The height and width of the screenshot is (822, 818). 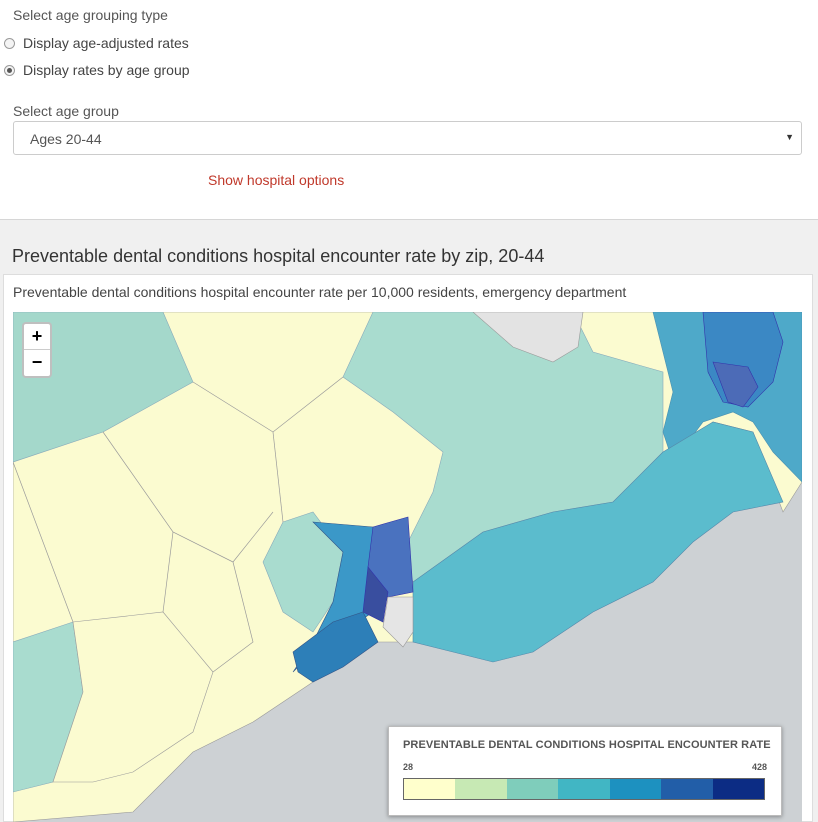 What do you see at coordinates (66, 111) in the screenshot?
I see `age-group-label: Select age group` at bounding box center [66, 111].